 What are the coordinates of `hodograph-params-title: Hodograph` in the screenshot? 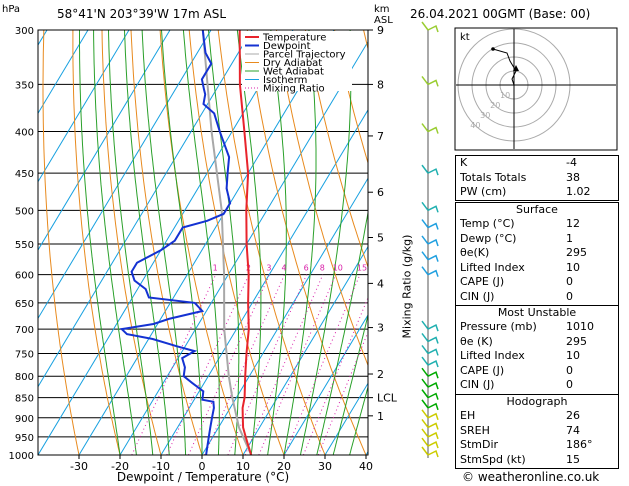 It's located at (537, 401).